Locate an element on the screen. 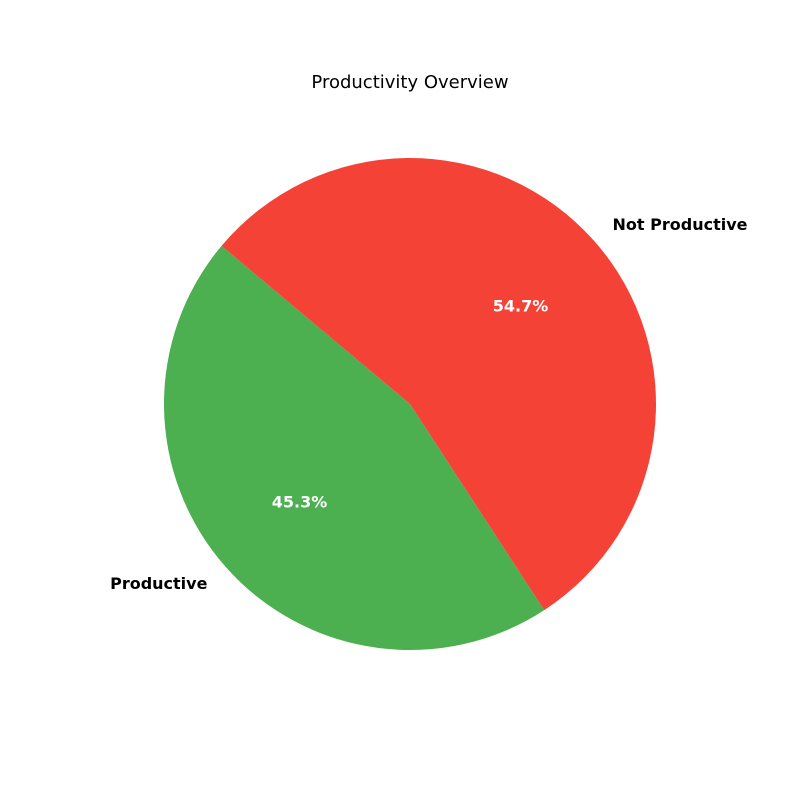 The image size is (800, 800). slice-percent-productive: 45.3% is located at coordinates (300, 501).